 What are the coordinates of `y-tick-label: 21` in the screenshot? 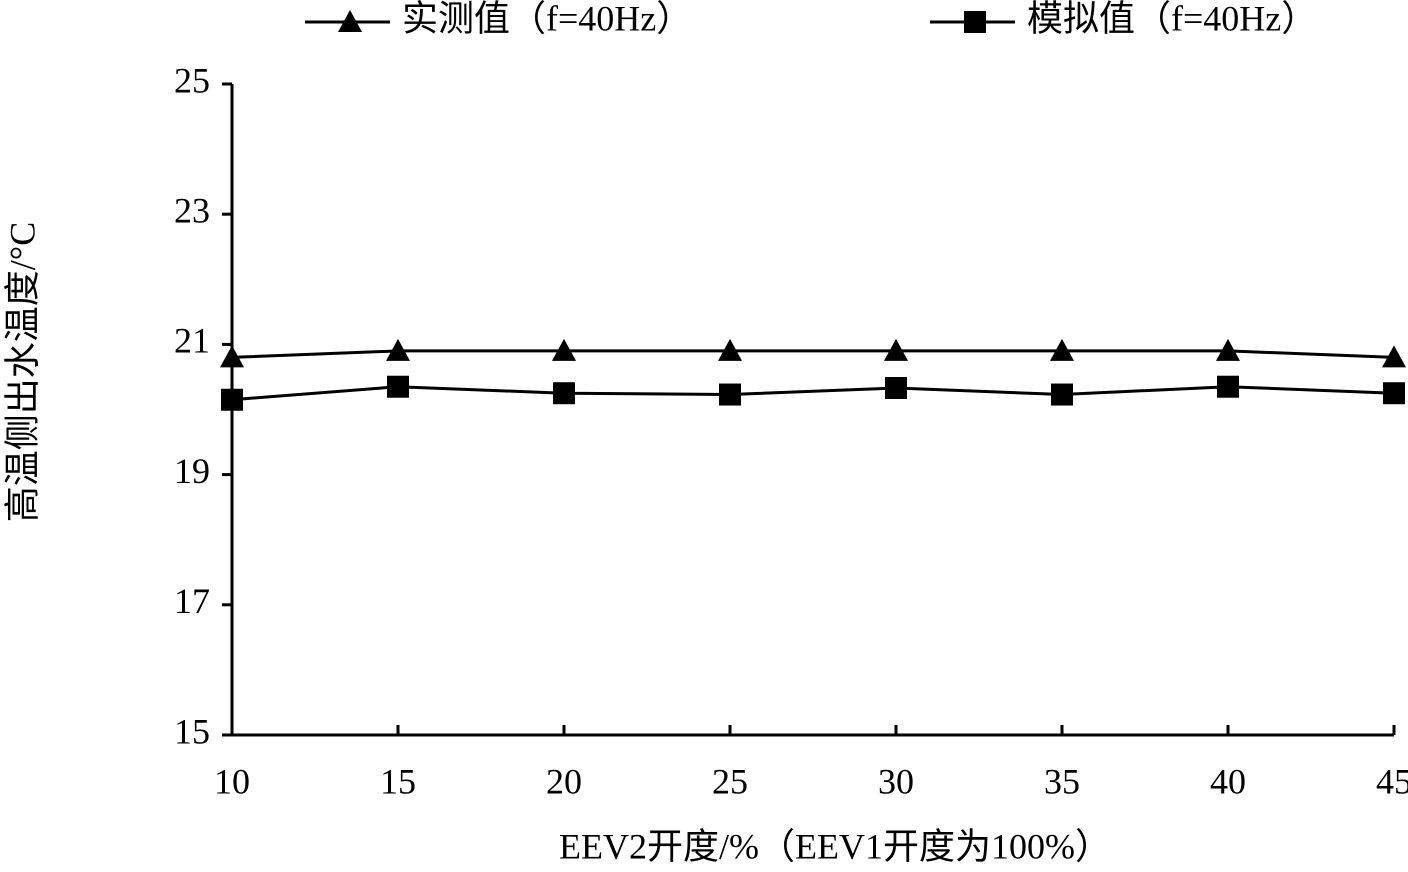 It's located at (192, 341).